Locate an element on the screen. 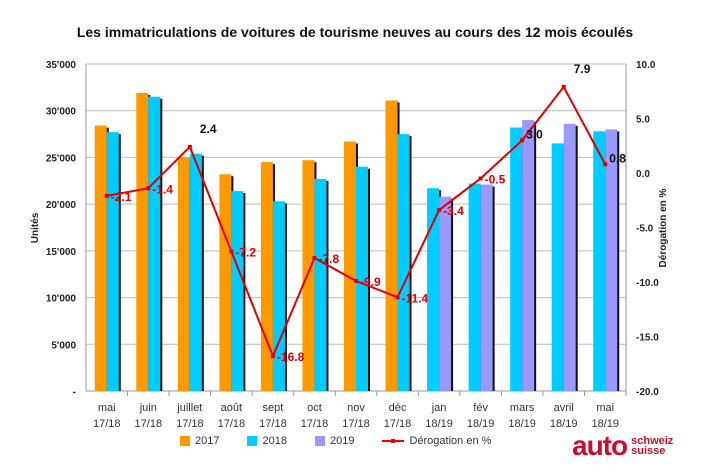 The width and height of the screenshot is (710, 476). x-tick-label: juillet is located at coordinates (189, 408).